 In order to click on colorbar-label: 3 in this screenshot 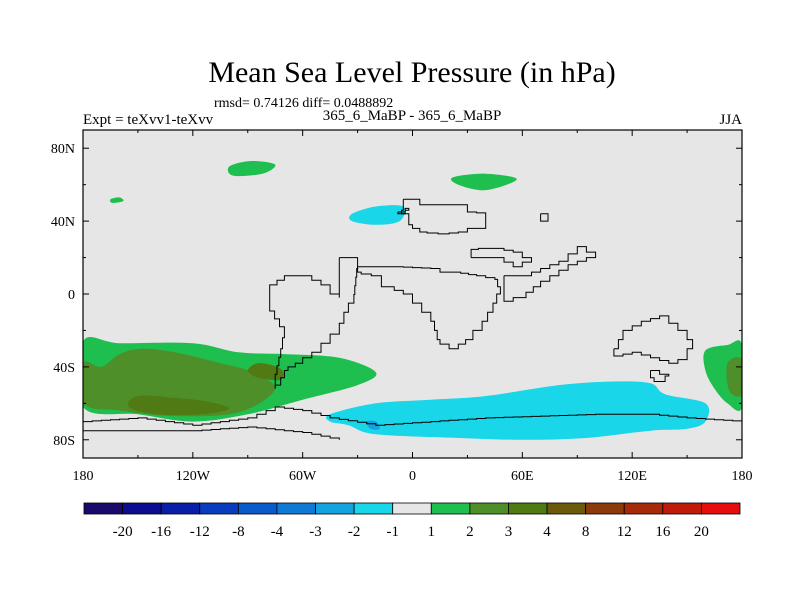, I will do `click(509, 532)`.